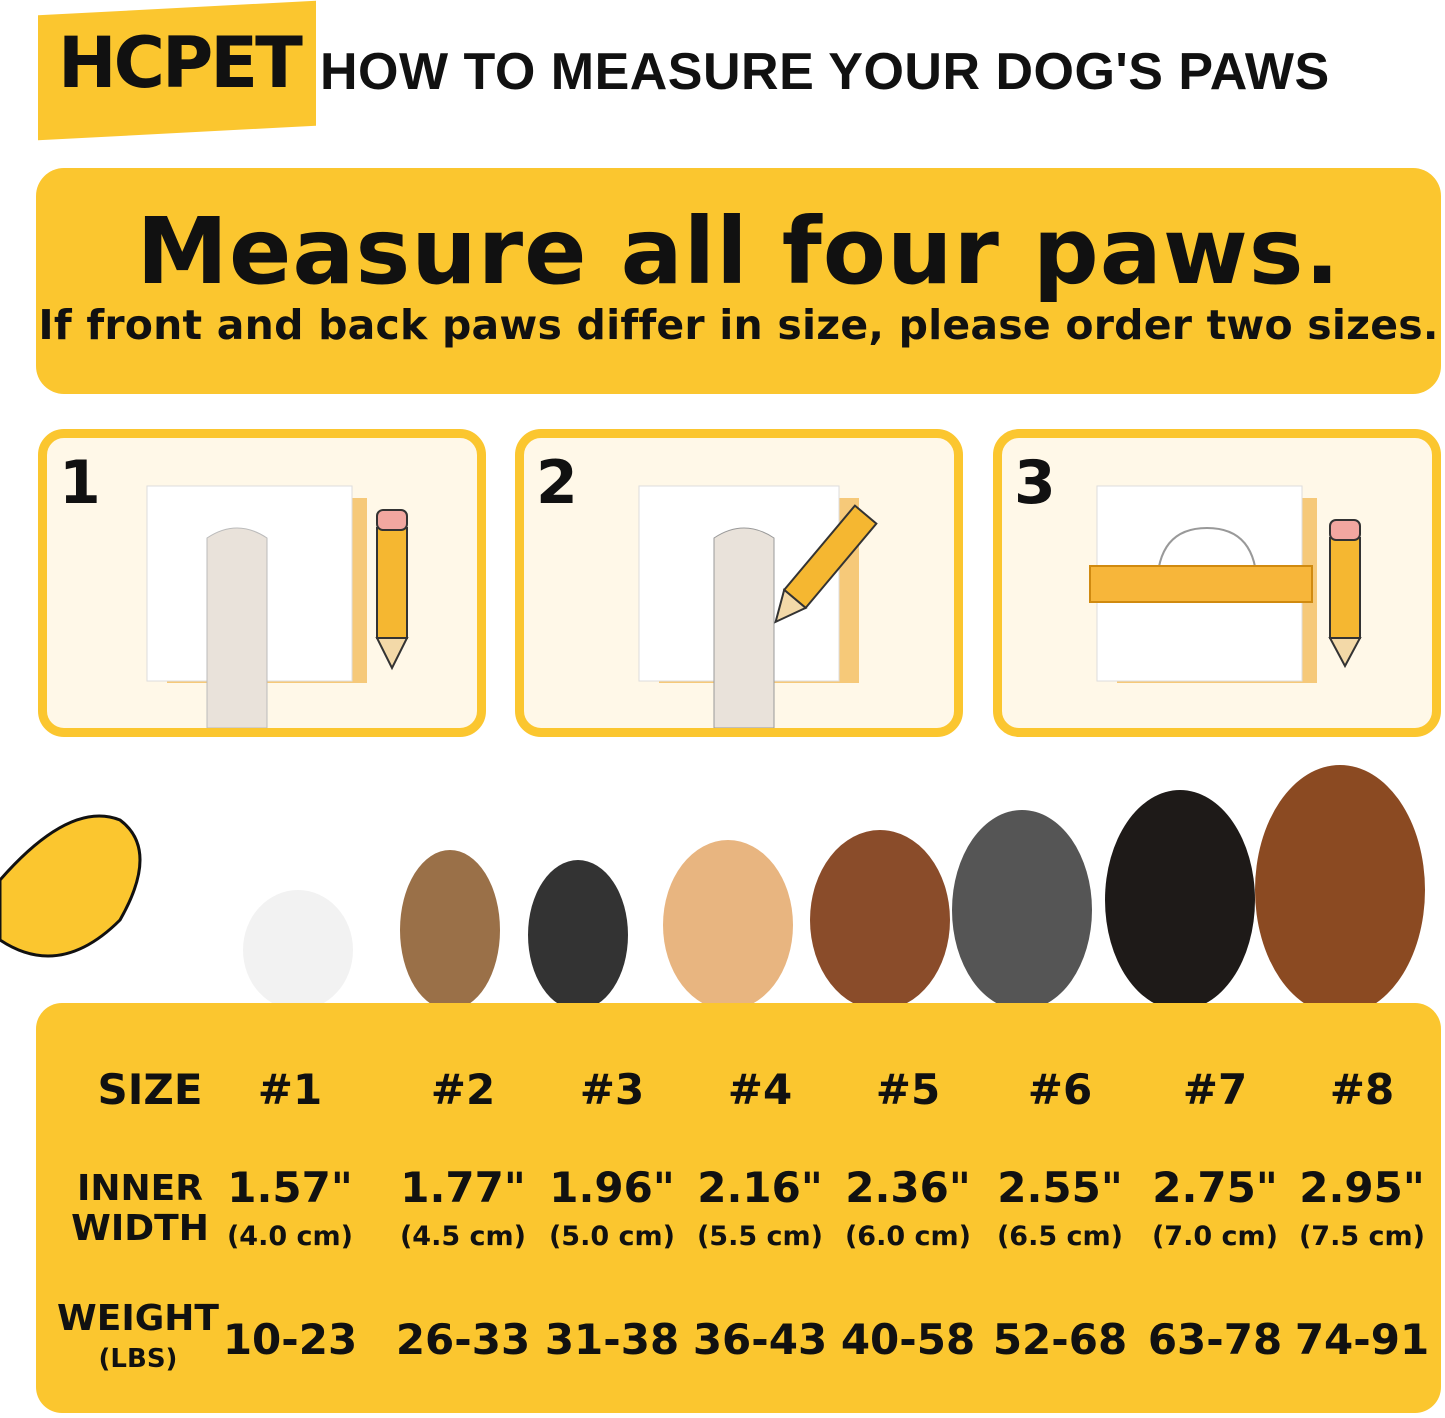  Describe the element at coordinates (557, 483) in the screenshot. I see `step-number: 2` at that location.